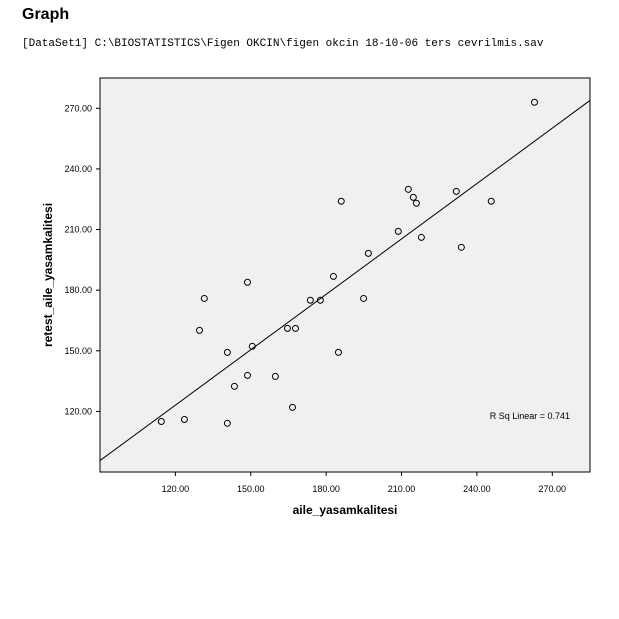 This screenshot has height=619, width=619. Describe the element at coordinates (78, 230) in the screenshot. I see `y-tick-label: 210.00` at that location.